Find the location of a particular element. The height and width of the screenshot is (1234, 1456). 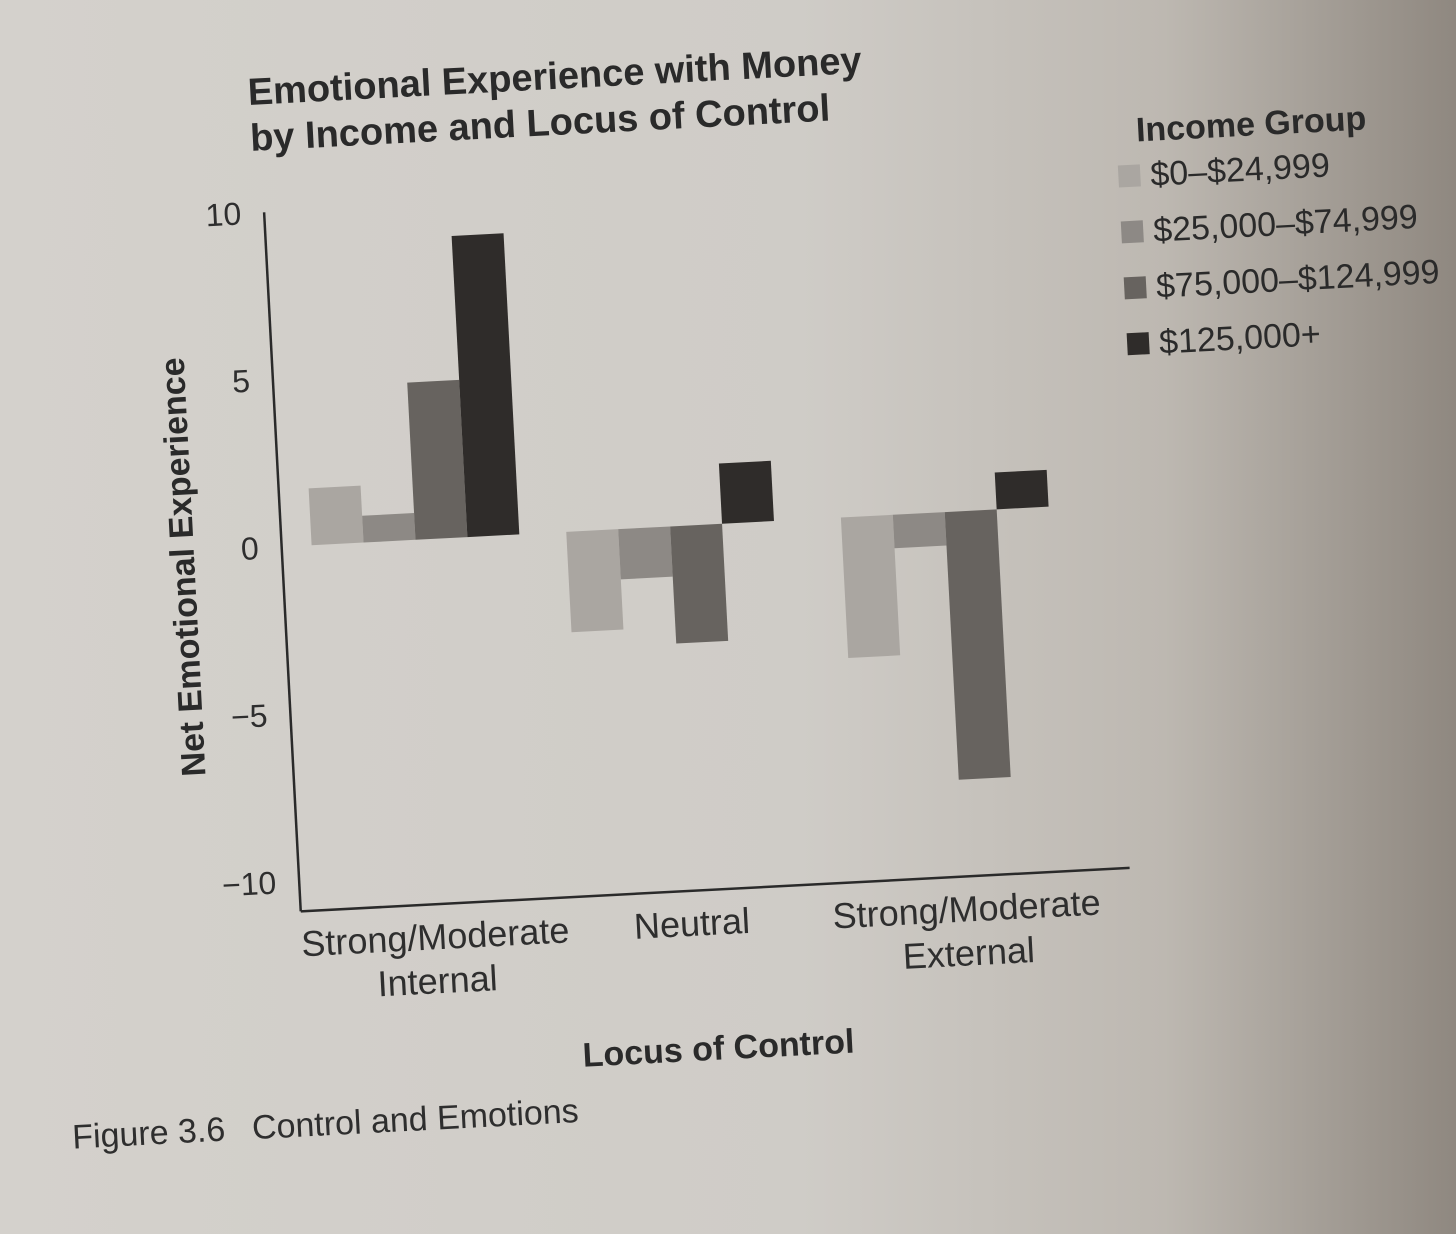

x-category-label: Neutral is located at coordinates (692, 923).